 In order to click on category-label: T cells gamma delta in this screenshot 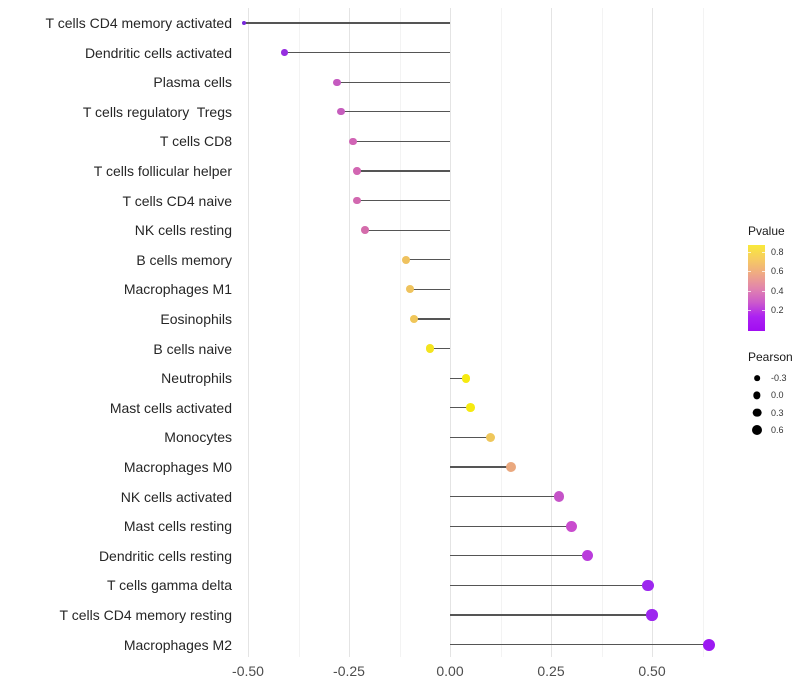, I will do `click(169, 585)`.